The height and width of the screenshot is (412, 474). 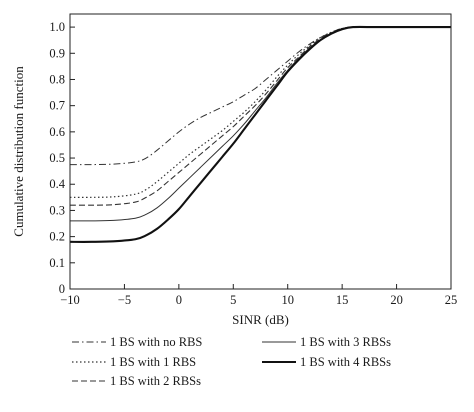 I want to click on y-tick-label: 1.0, so click(x=57, y=27).